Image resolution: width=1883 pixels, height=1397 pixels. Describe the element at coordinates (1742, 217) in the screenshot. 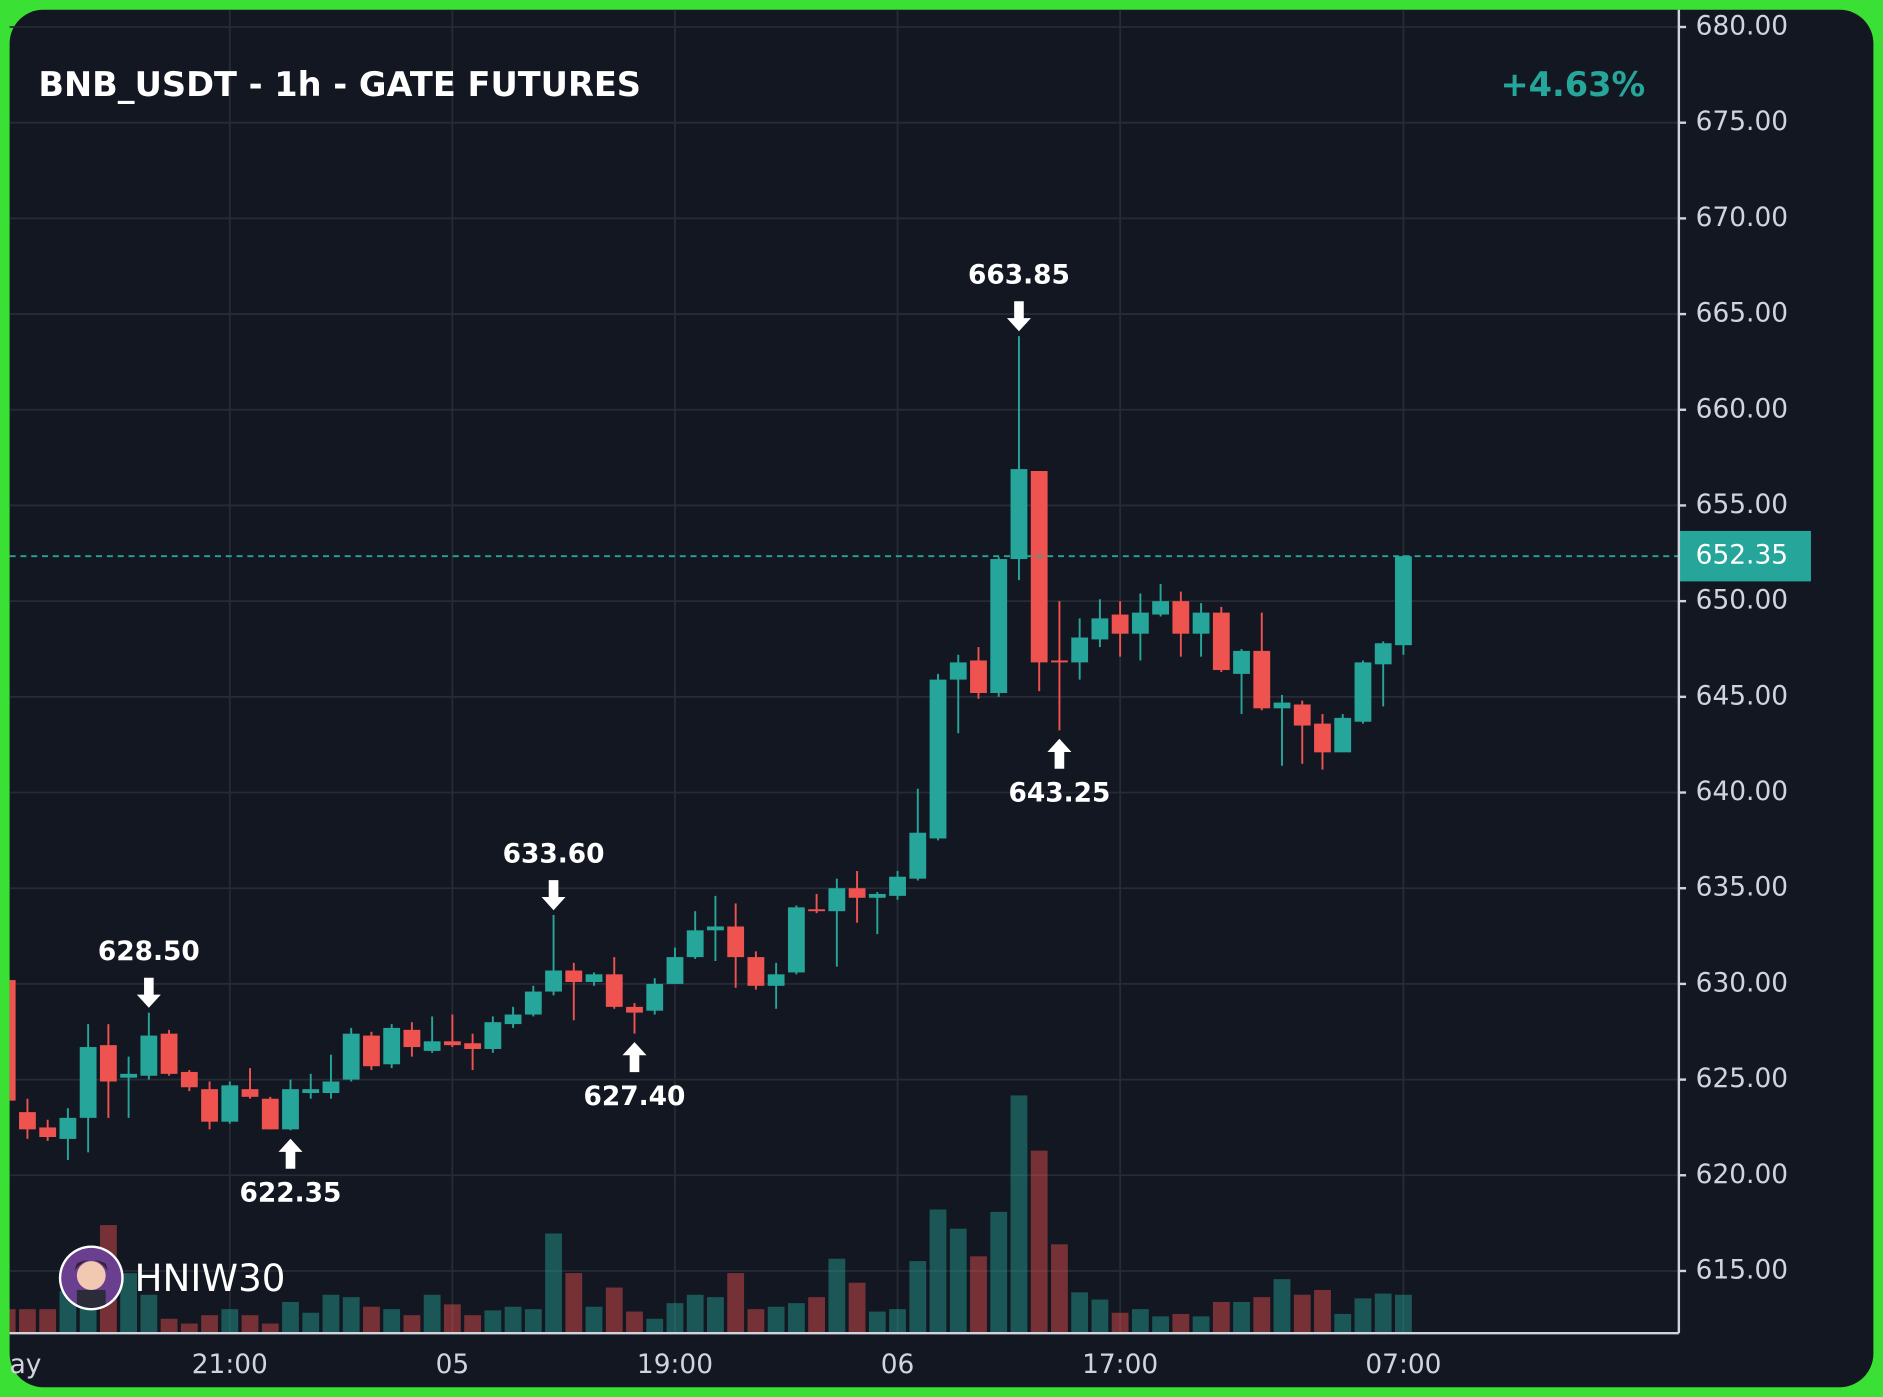

I see `y-tick-label: 670.00` at that location.